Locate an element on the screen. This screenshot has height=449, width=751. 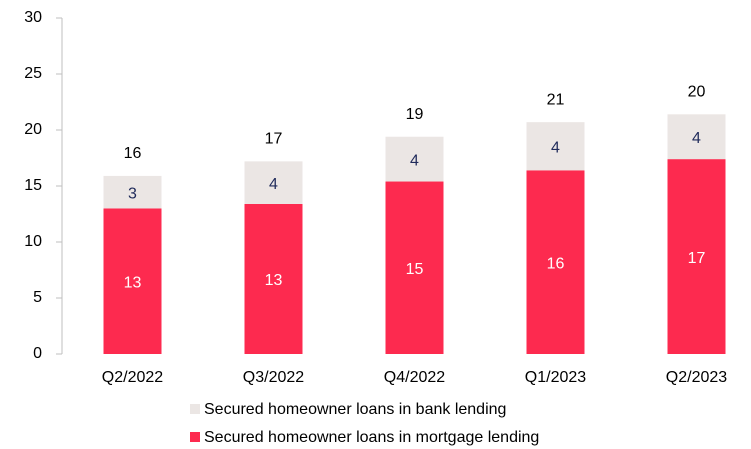
value-label: 3 is located at coordinates (132, 193).